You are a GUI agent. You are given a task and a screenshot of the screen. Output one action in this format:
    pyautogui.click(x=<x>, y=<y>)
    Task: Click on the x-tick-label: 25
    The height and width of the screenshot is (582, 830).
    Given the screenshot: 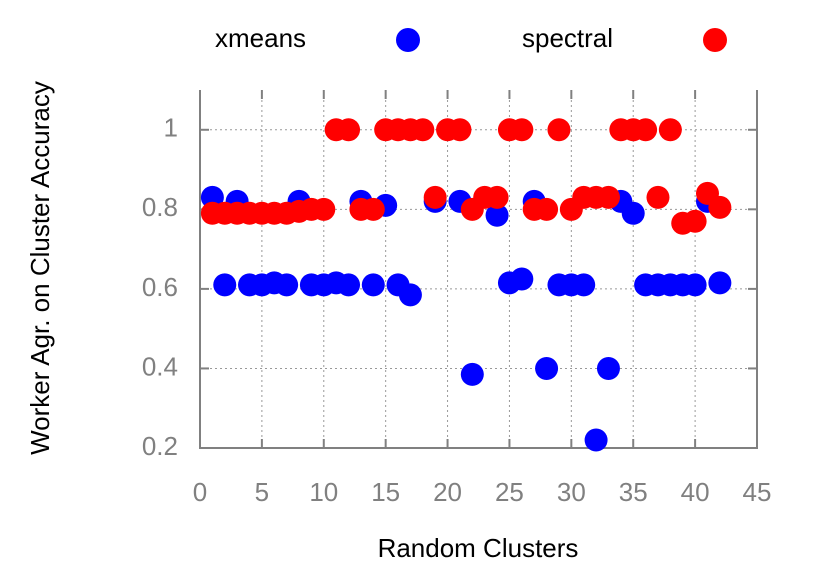 What is the action you would take?
    pyautogui.click(x=509, y=492)
    